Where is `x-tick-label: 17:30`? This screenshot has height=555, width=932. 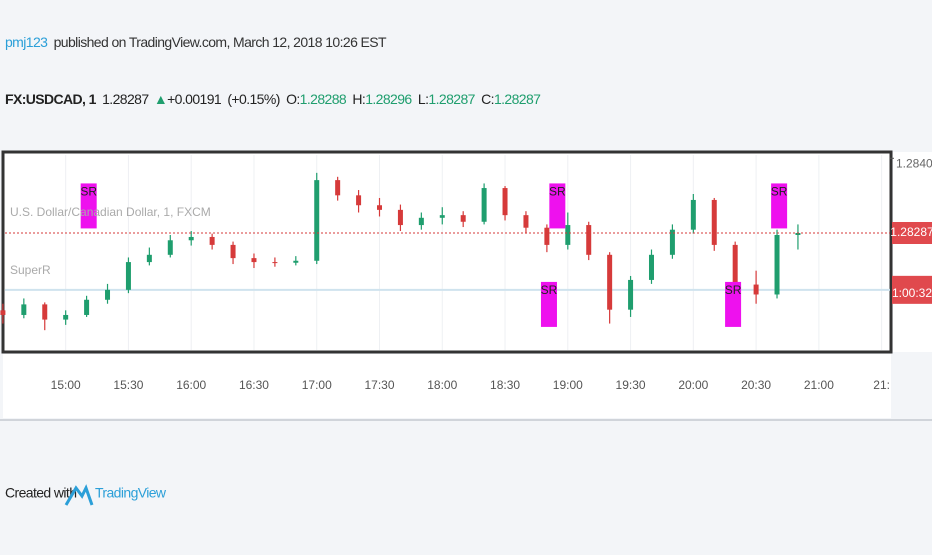
x-tick-label: 17:30 is located at coordinates (379, 385).